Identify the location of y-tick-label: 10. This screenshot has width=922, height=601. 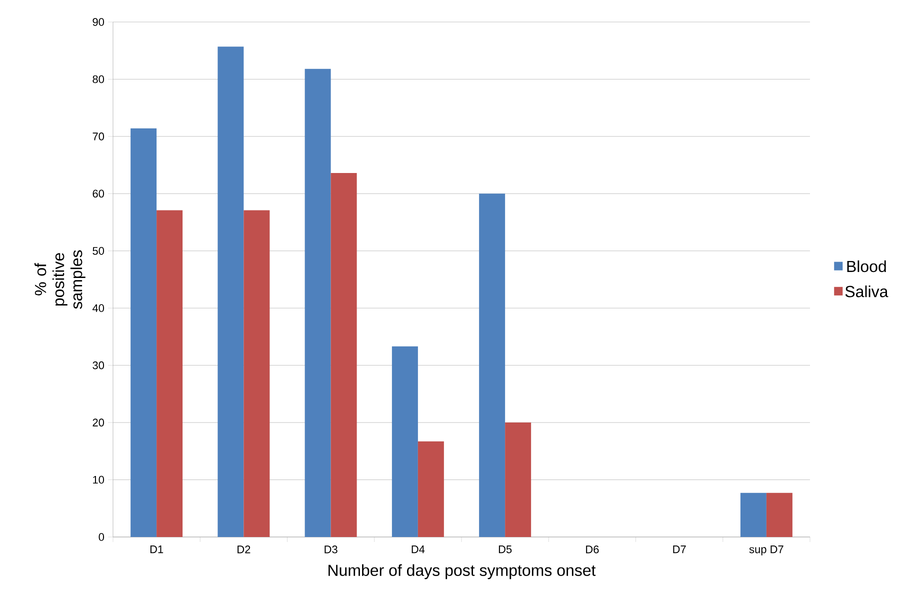
(98, 480).